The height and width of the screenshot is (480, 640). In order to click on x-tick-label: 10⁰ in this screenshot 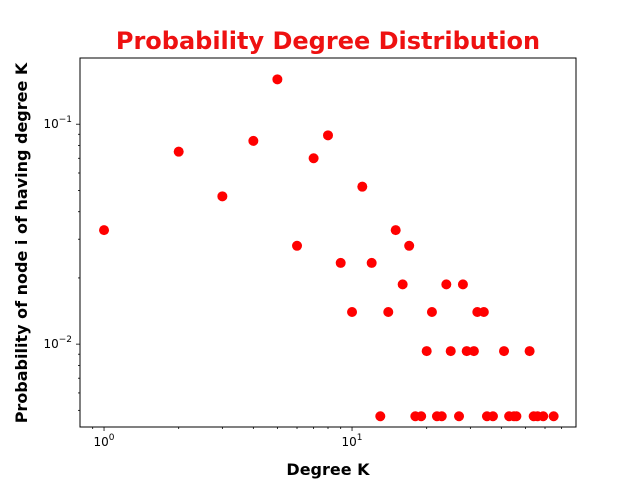, I will do `click(104, 441)`.